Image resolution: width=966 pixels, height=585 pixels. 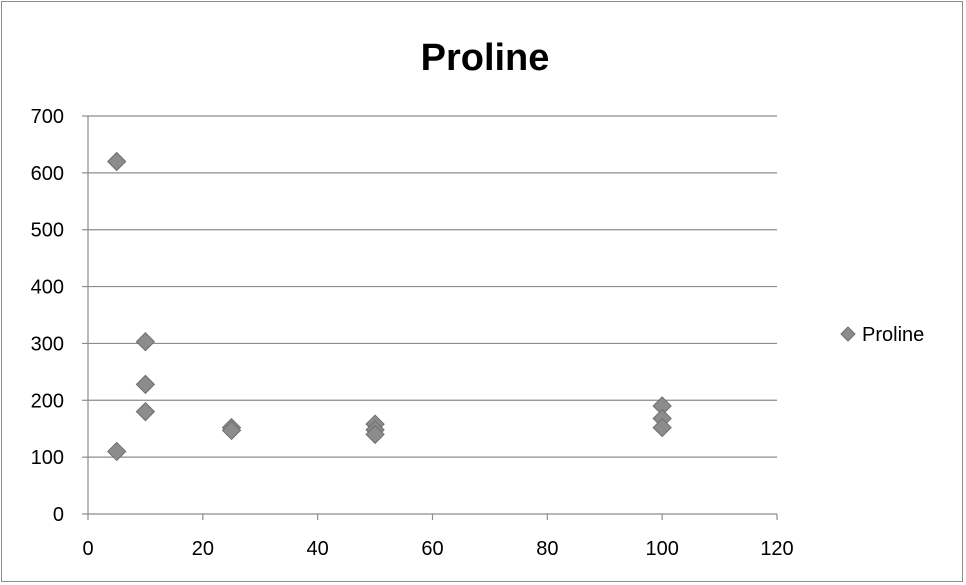 What do you see at coordinates (47, 231) in the screenshot?
I see `y-tick-label: 500` at bounding box center [47, 231].